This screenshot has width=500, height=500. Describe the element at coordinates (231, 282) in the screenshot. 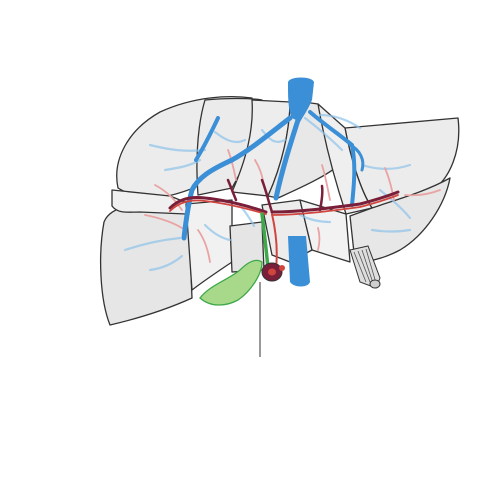

I see `gallbladder-icon` at that location.